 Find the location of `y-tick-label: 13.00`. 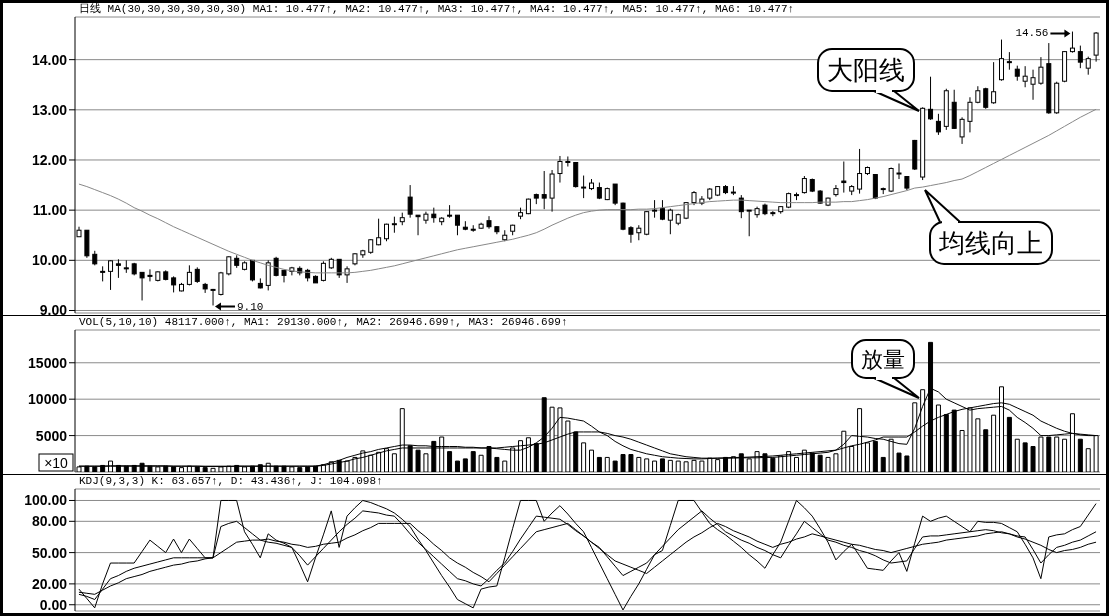

y-tick-label: 13.00 is located at coordinates (49, 109).